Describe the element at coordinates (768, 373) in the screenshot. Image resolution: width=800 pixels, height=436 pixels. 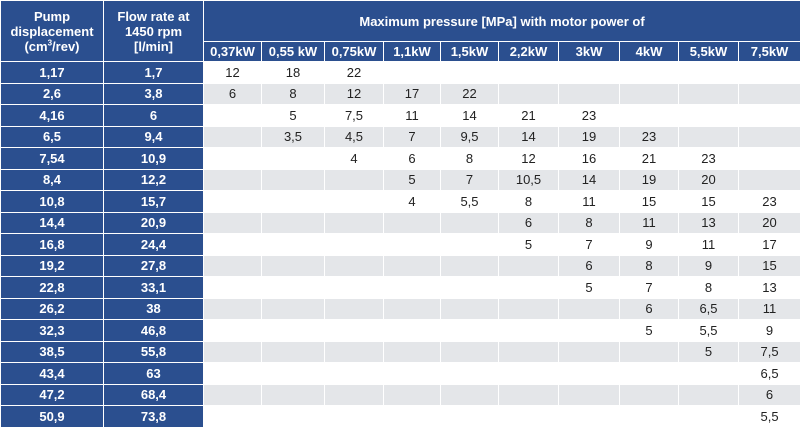
I see `pressure-cell: 6,5` at that location.